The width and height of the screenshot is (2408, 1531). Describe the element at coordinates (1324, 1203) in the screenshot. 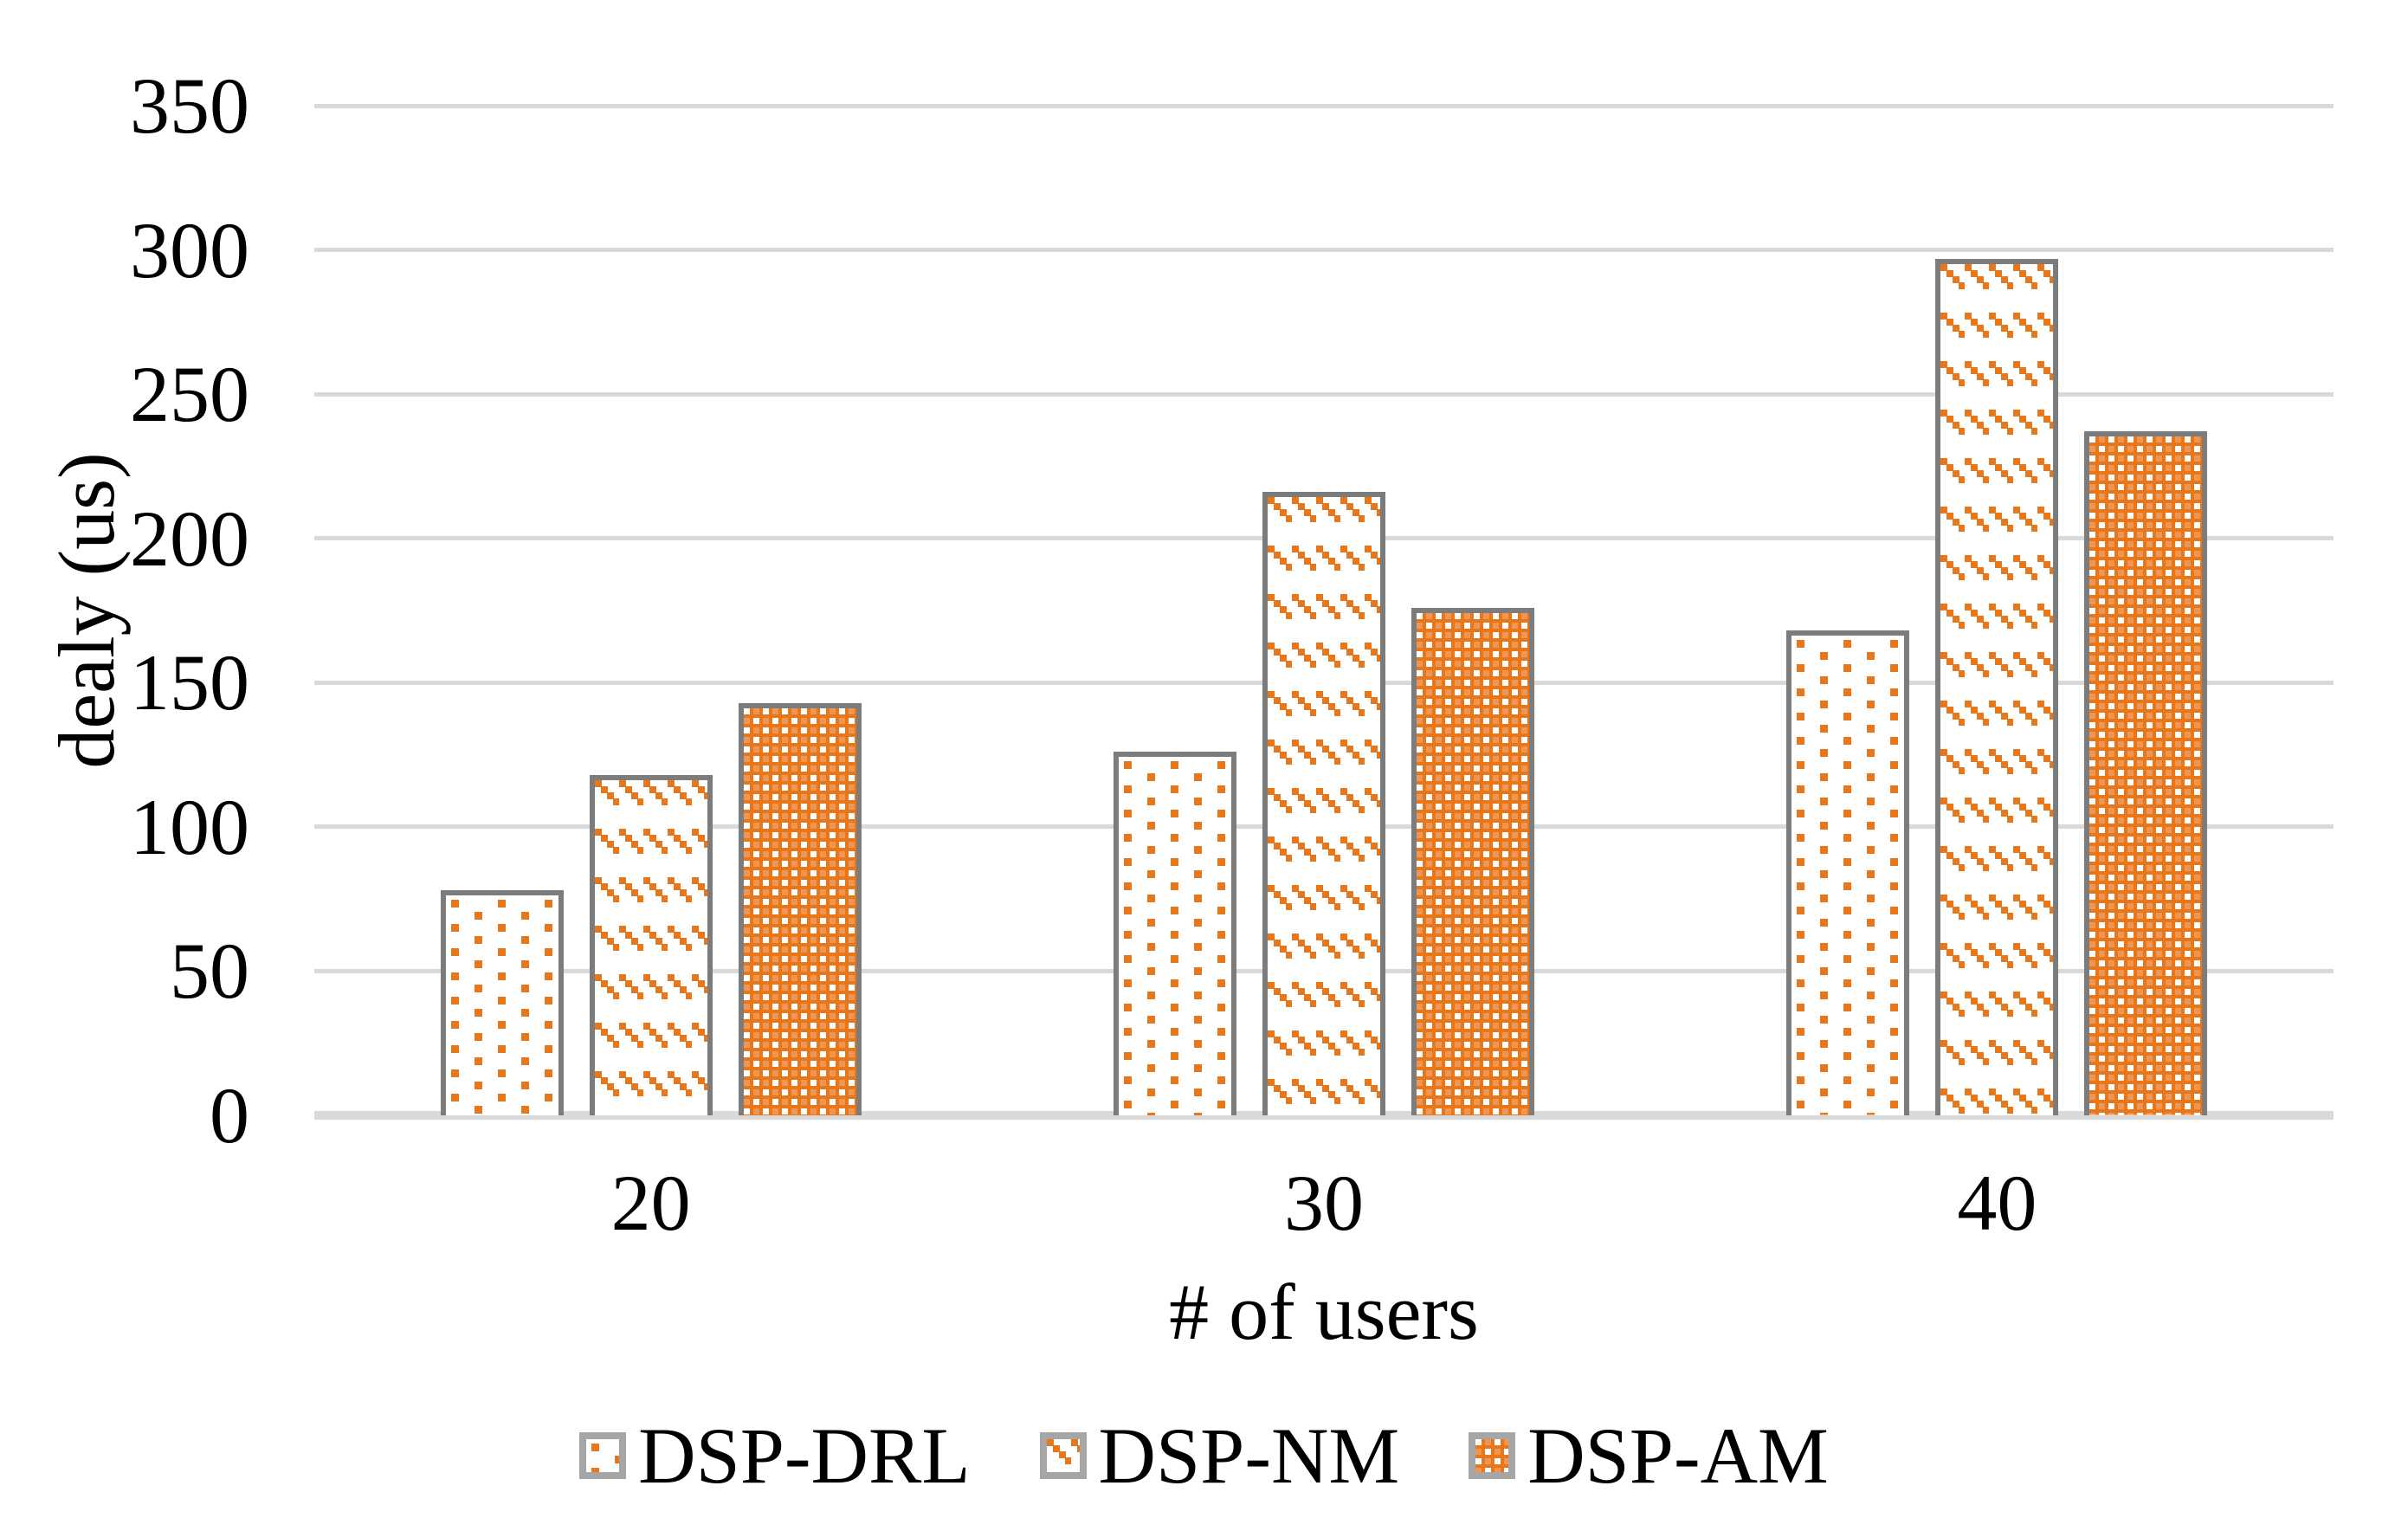

I see `category-label-30: 30` at that location.